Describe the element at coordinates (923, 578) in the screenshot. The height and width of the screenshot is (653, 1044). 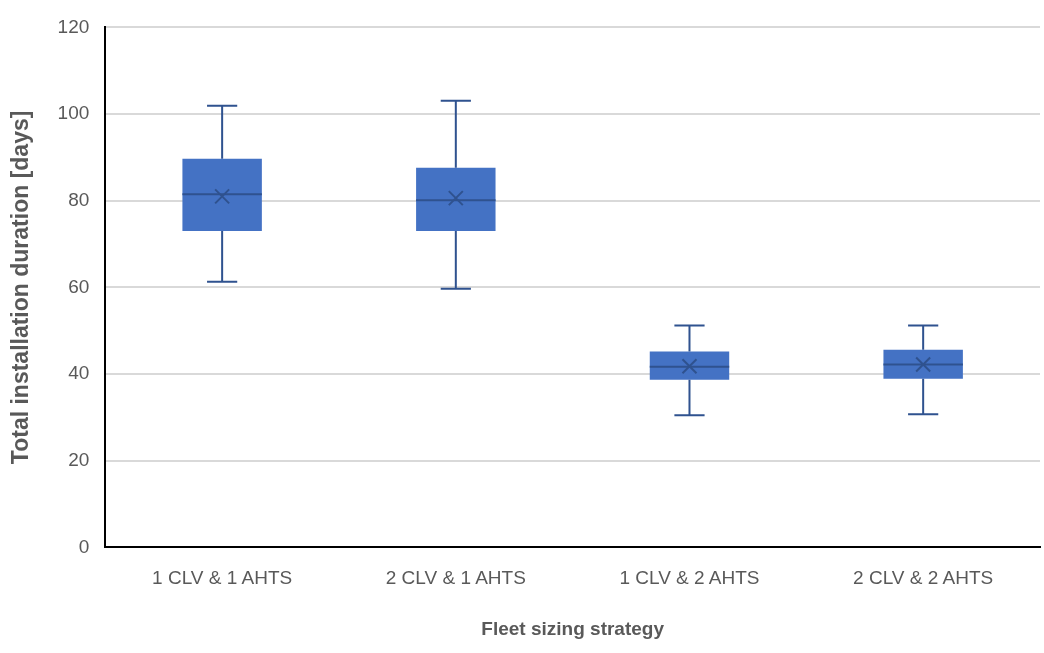
I see `x-tick-label: 2 CLV & 2 AHTS` at that location.